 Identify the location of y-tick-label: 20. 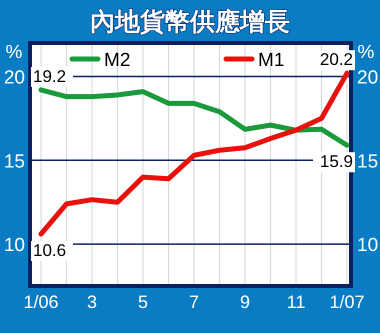
(14, 78).